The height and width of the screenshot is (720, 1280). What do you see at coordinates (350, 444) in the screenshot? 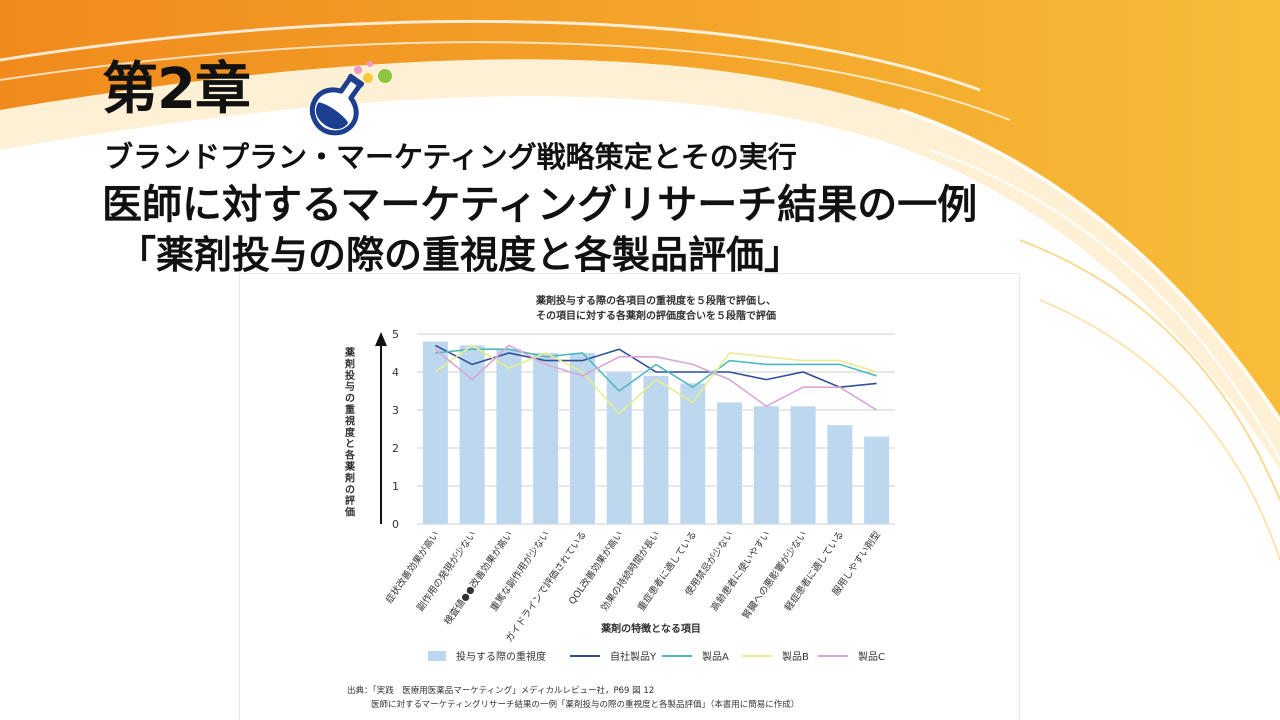
I see `y-axis-label-char: と` at bounding box center [350, 444].